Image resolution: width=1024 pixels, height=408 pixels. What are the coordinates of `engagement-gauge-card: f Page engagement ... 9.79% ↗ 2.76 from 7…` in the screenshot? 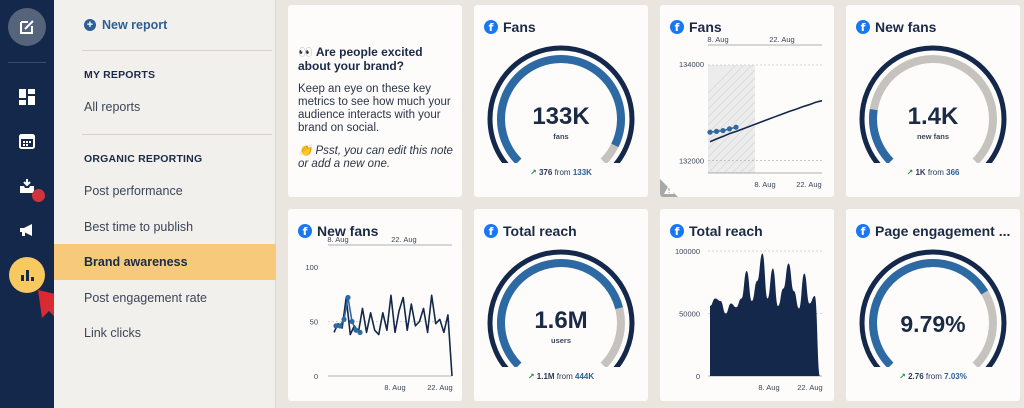 It's located at (933, 305).